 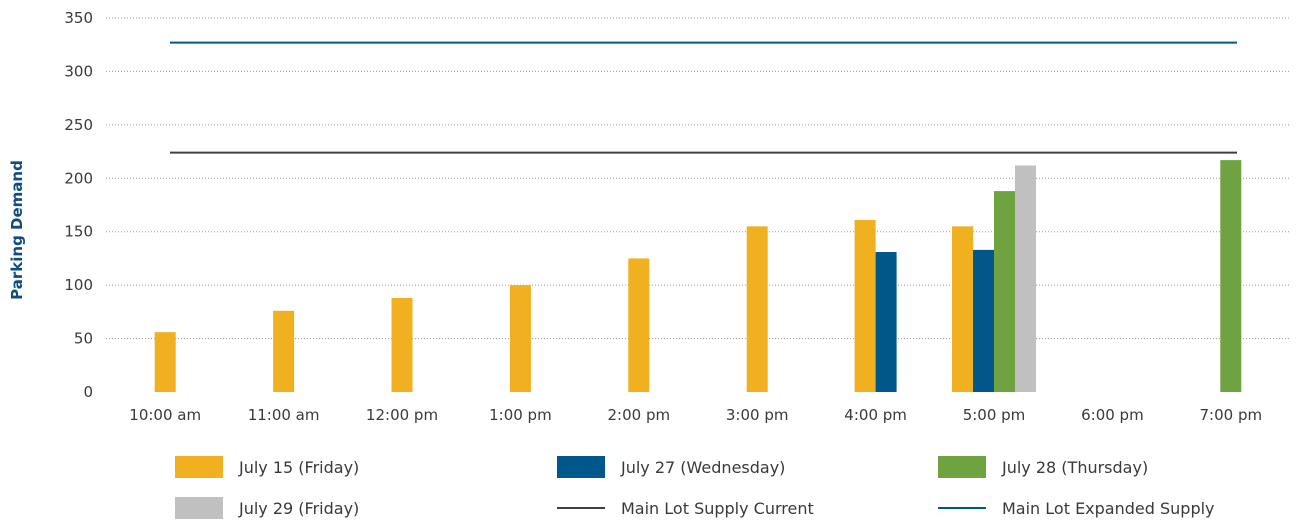 What do you see at coordinates (88, 392) in the screenshot?
I see `y-tick-label: 0` at bounding box center [88, 392].